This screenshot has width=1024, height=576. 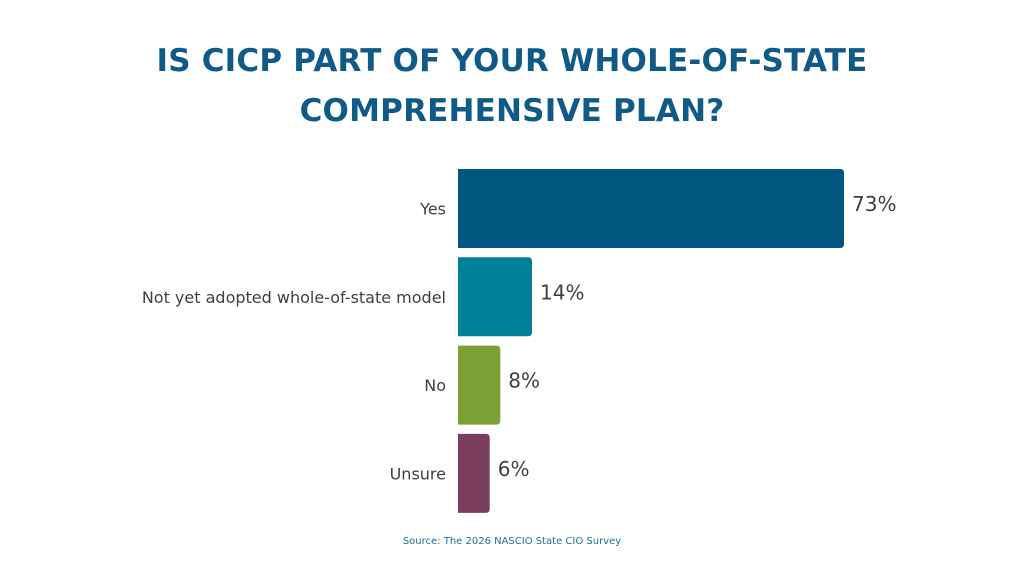 What do you see at coordinates (524, 381) in the screenshot?
I see `value-label-2: 8%` at bounding box center [524, 381].